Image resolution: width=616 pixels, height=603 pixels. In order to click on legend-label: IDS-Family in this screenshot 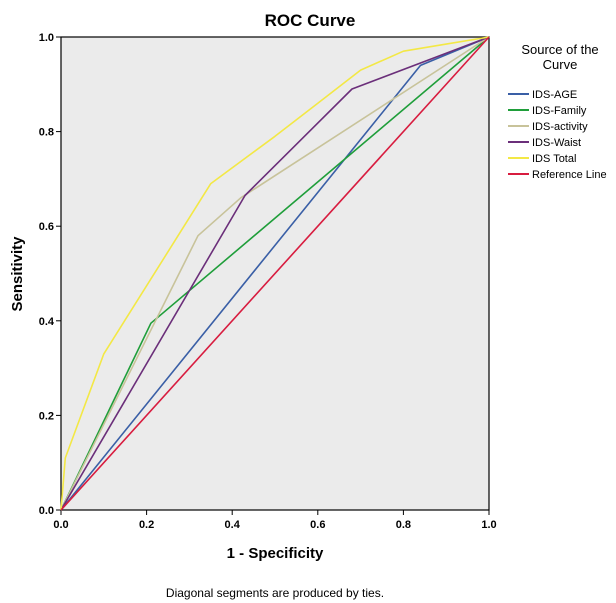, I will do `click(559, 111)`.